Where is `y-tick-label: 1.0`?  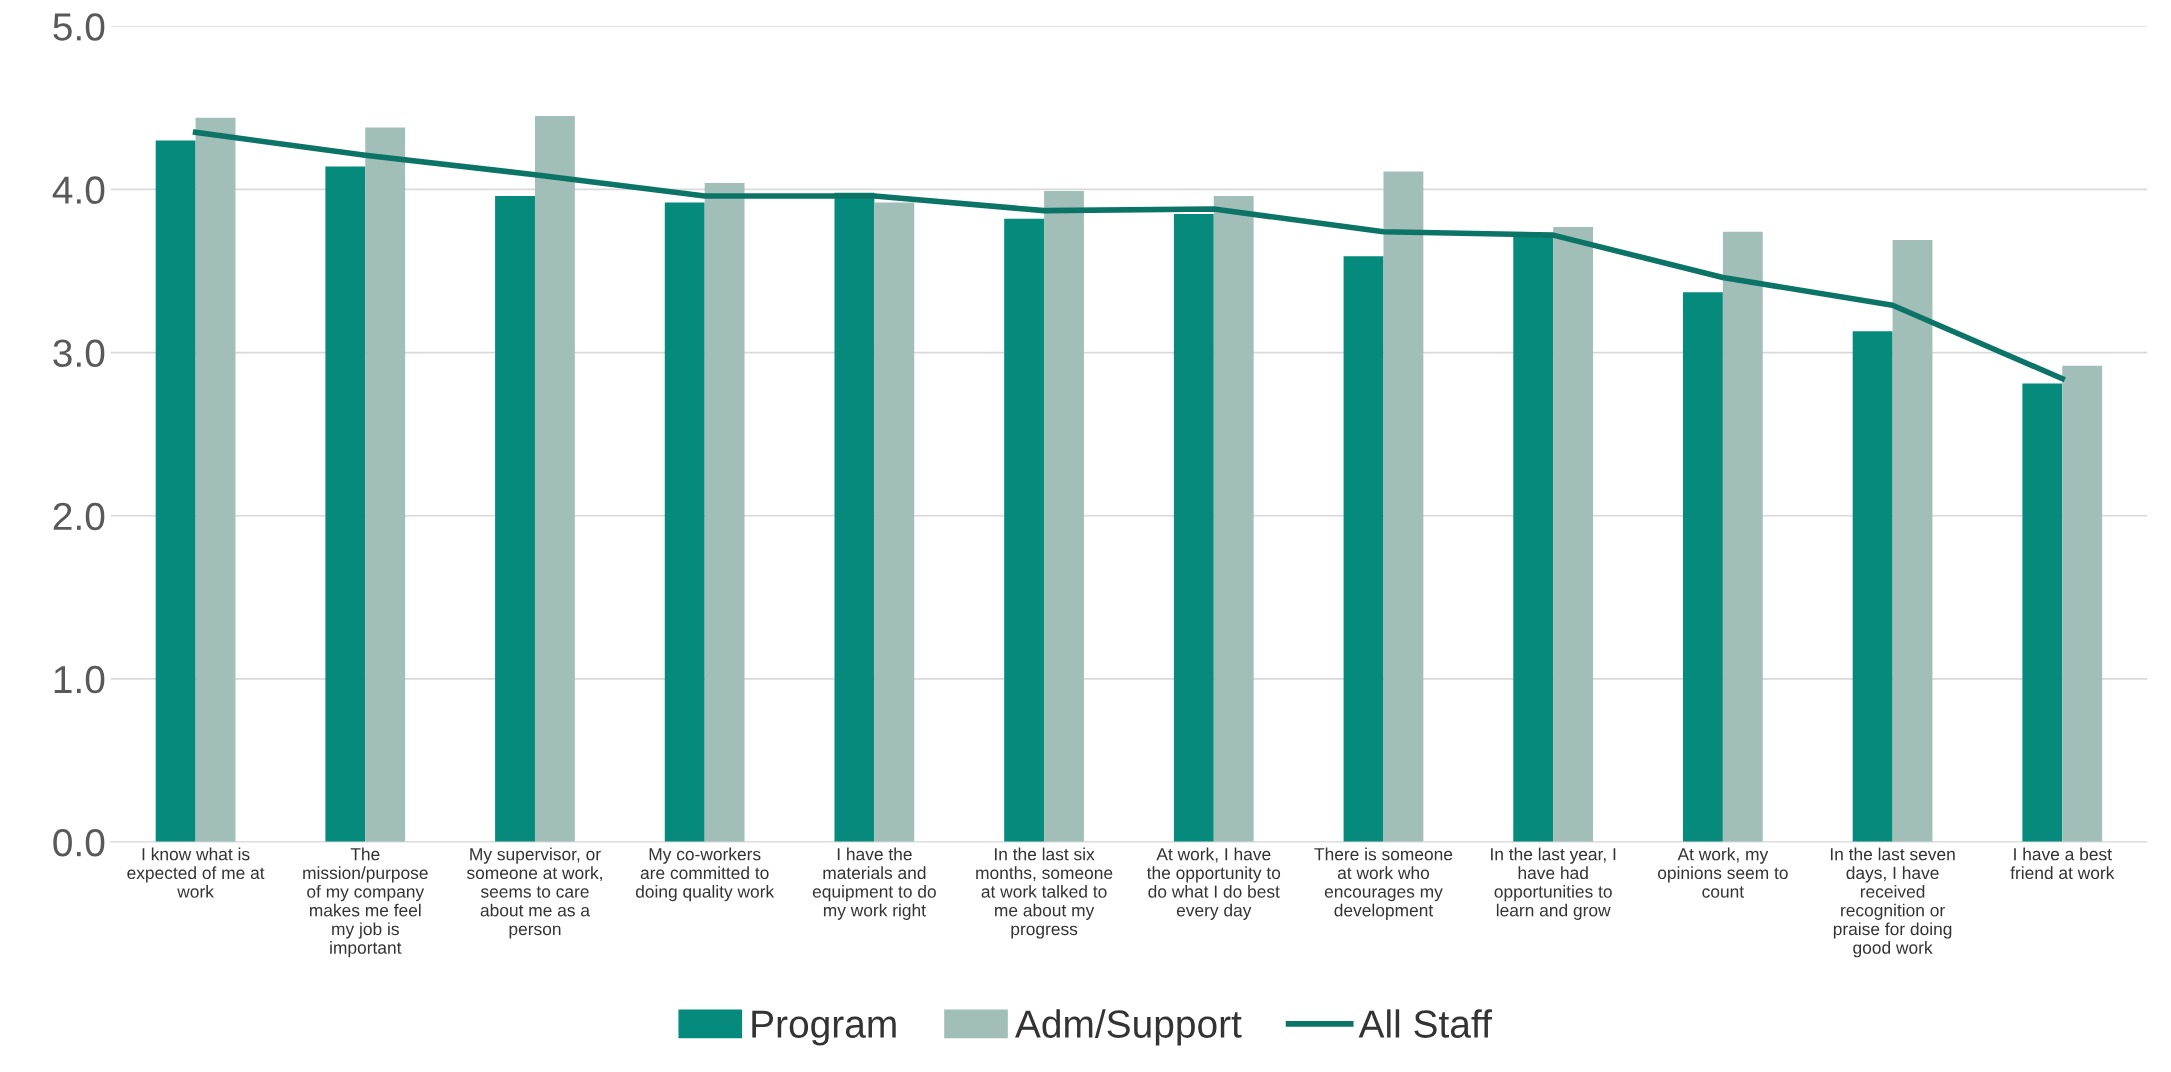
y-tick-label: 1.0 is located at coordinates (79, 679).